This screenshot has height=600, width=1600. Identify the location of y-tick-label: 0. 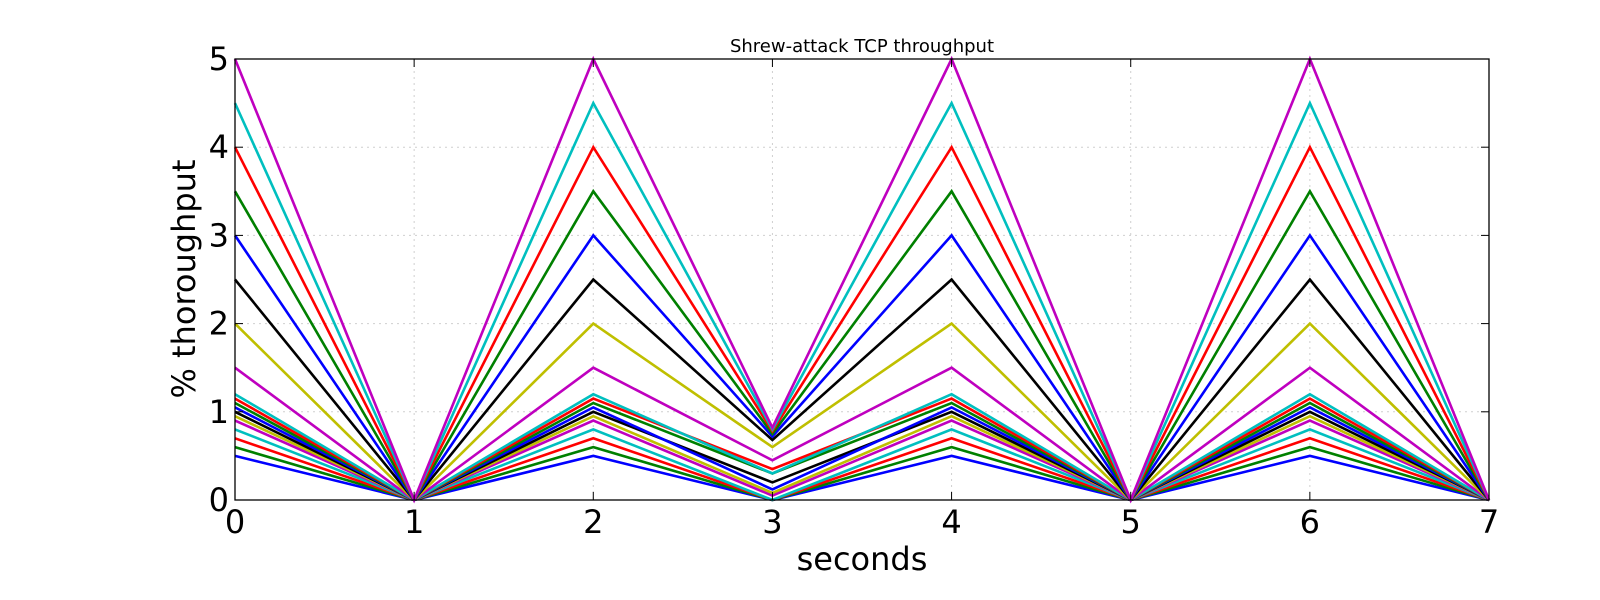
(219, 500).